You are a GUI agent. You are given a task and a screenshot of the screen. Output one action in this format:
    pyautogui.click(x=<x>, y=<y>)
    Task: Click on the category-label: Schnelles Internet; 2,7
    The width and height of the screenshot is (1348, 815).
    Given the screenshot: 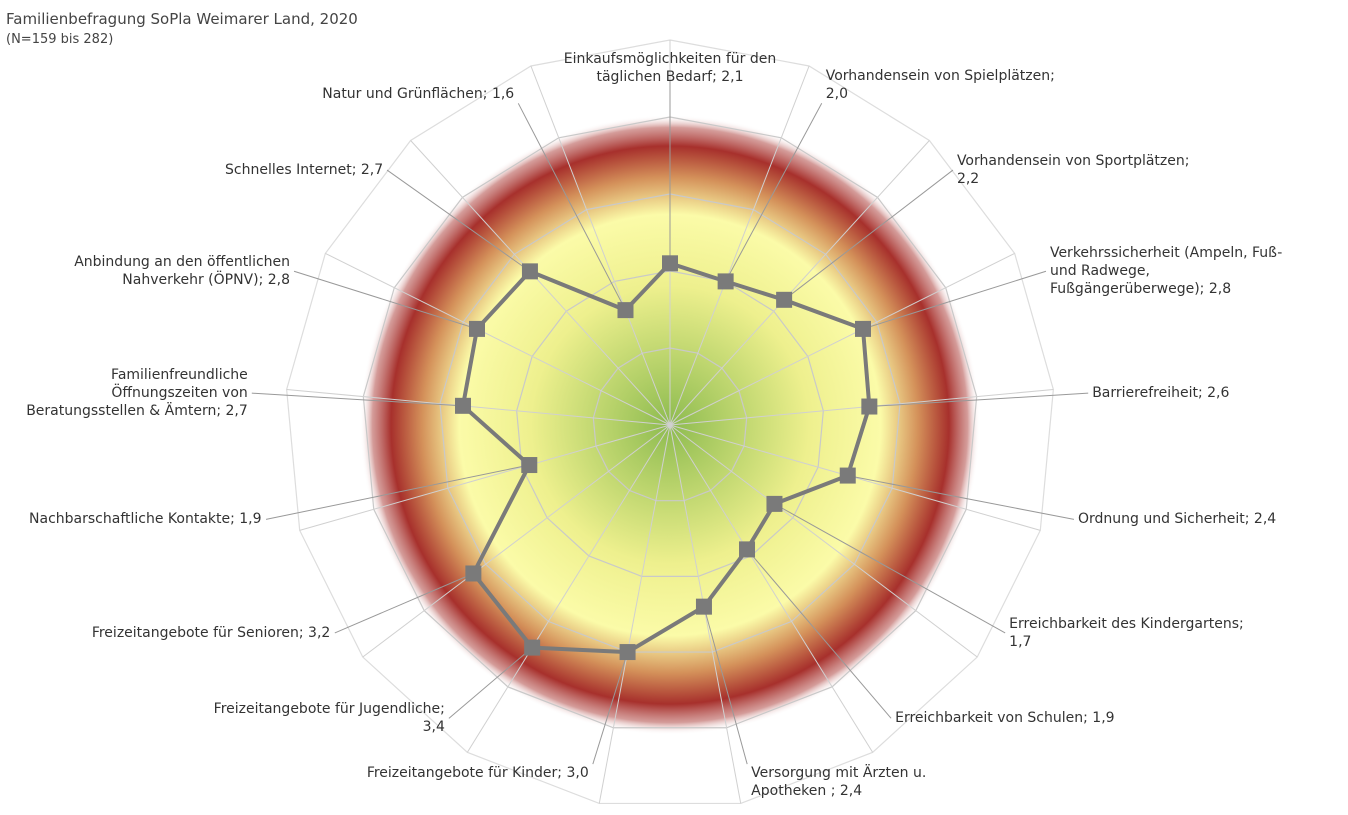 What is the action you would take?
    pyautogui.click(x=304, y=170)
    